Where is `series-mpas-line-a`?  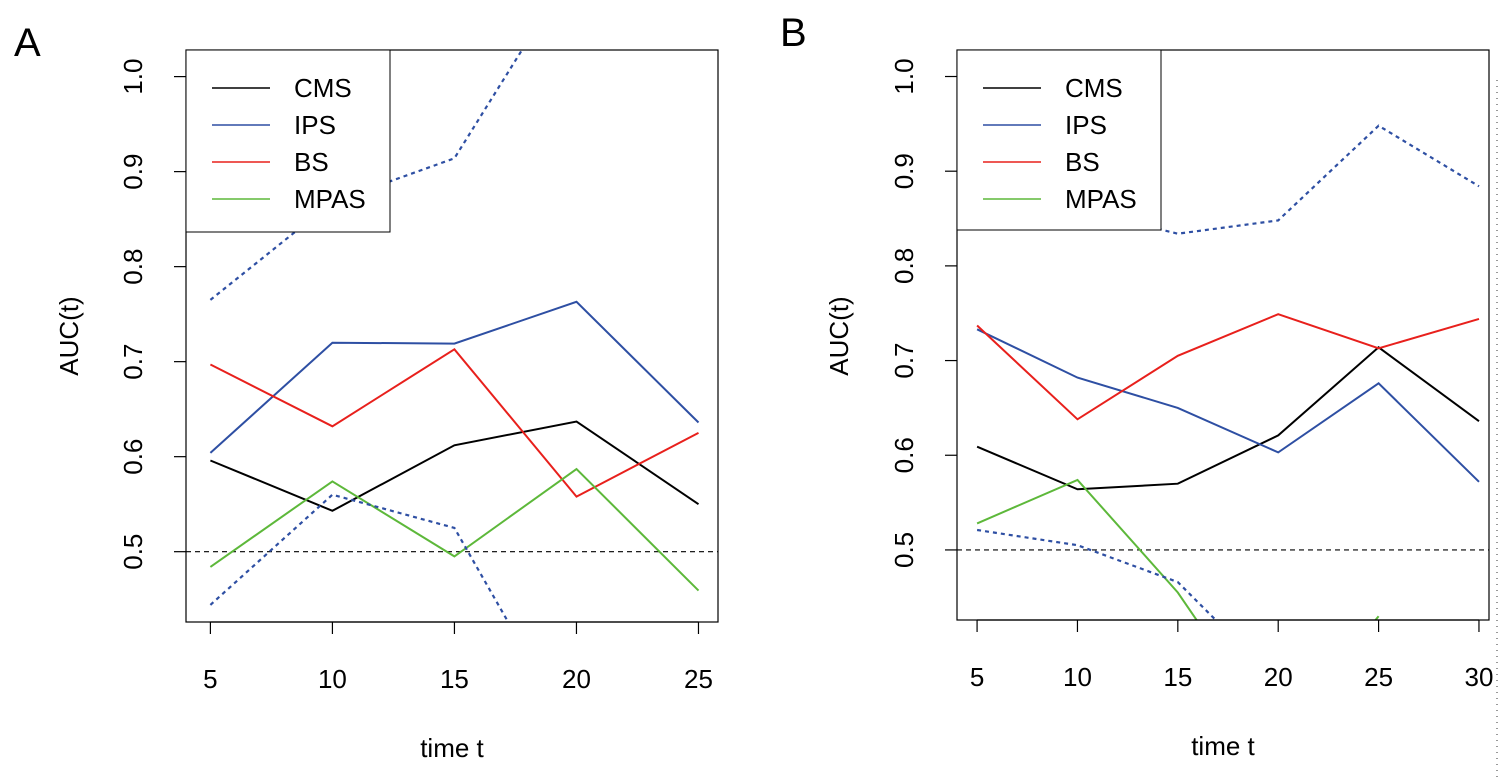
series-mpas-line-a is located at coordinates (454, 529).